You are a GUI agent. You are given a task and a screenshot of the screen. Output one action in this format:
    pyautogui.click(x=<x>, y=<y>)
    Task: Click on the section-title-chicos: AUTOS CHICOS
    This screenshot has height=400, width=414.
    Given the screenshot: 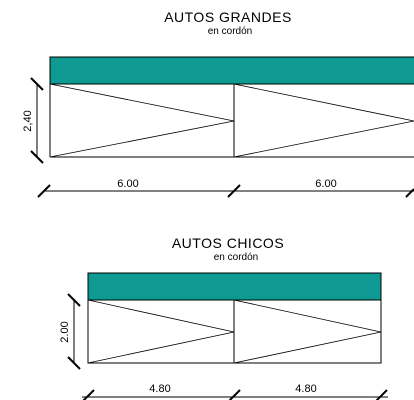 What is the action you would take?
    pyautogui.click(x=228, y=243)
    